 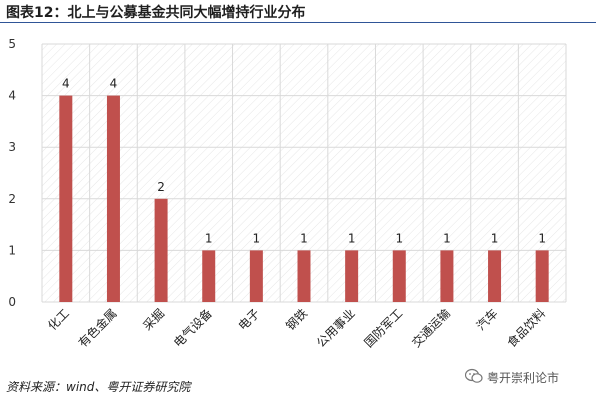 I want to click on data-label: 2, so click(x=161, y=187).